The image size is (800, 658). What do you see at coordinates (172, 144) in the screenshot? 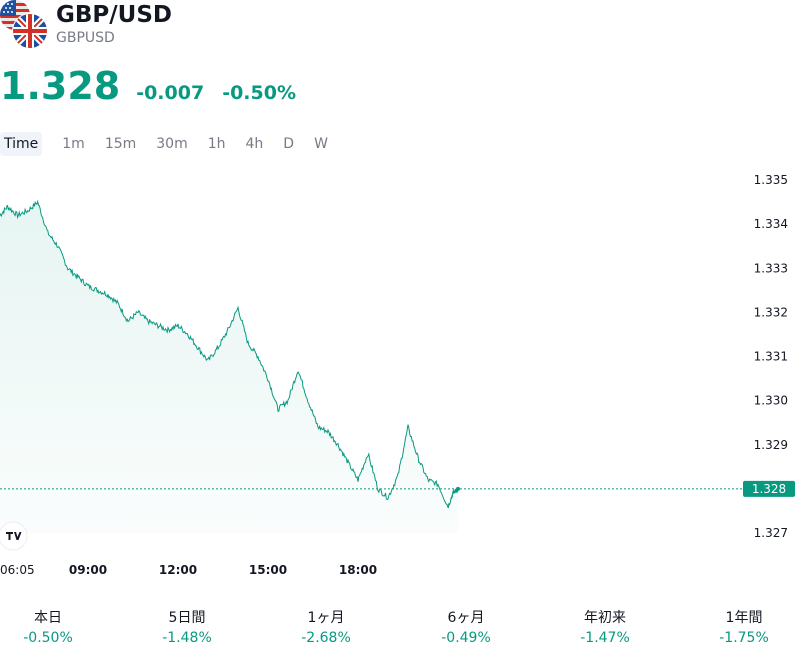
I see `tab-30m: 30m` at bounding box center [172, 144].